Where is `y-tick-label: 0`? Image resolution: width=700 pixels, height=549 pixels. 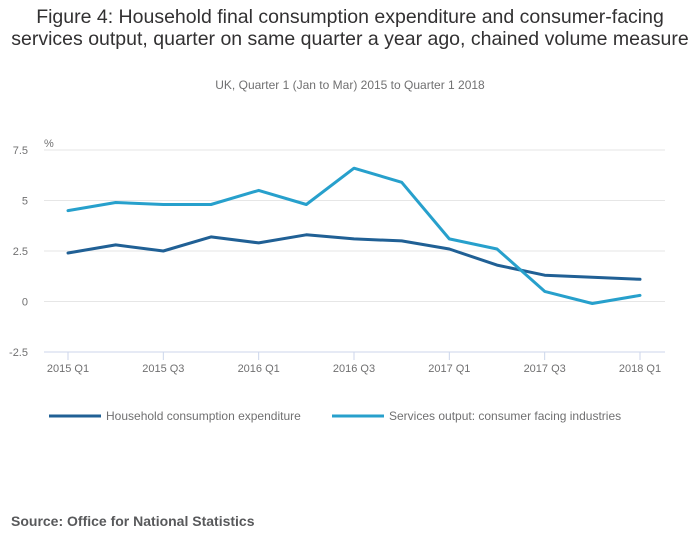
y-tick-label: 0 is located at coordinates (25, 303).